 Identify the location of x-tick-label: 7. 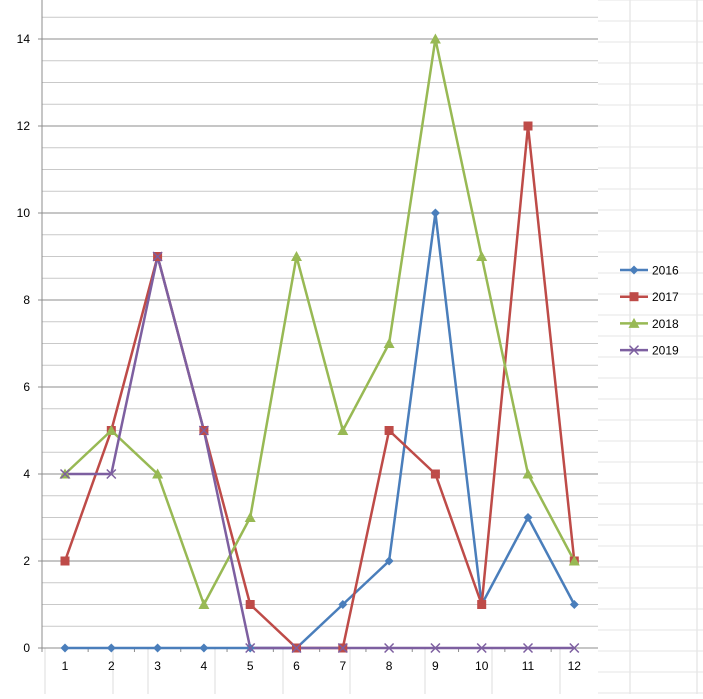
(342, 666).